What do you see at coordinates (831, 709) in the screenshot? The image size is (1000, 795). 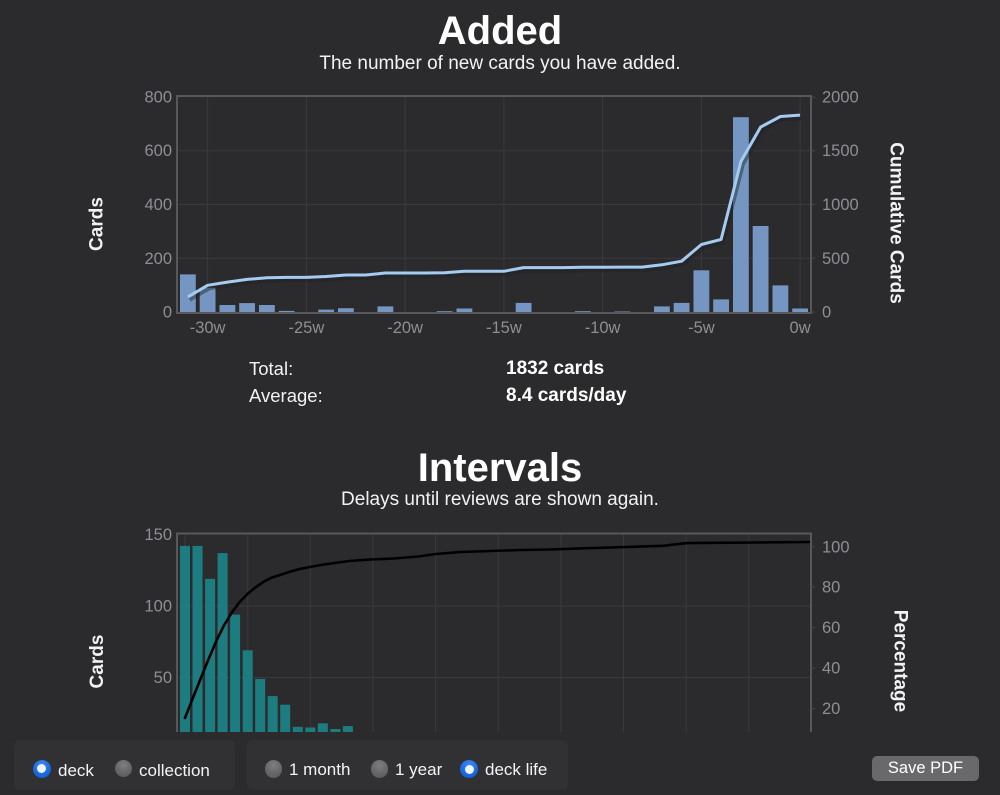 I see `svg-text: 20` at bounding box center [831, 709].